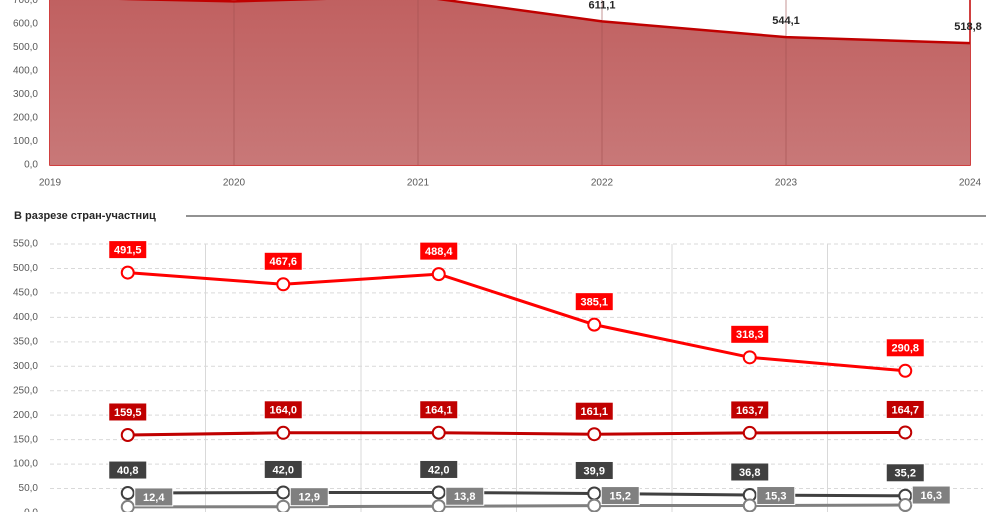 This screenshot has height=512, width=1000. I want to click on y-tick-label: 700,0, so click(25, 3).